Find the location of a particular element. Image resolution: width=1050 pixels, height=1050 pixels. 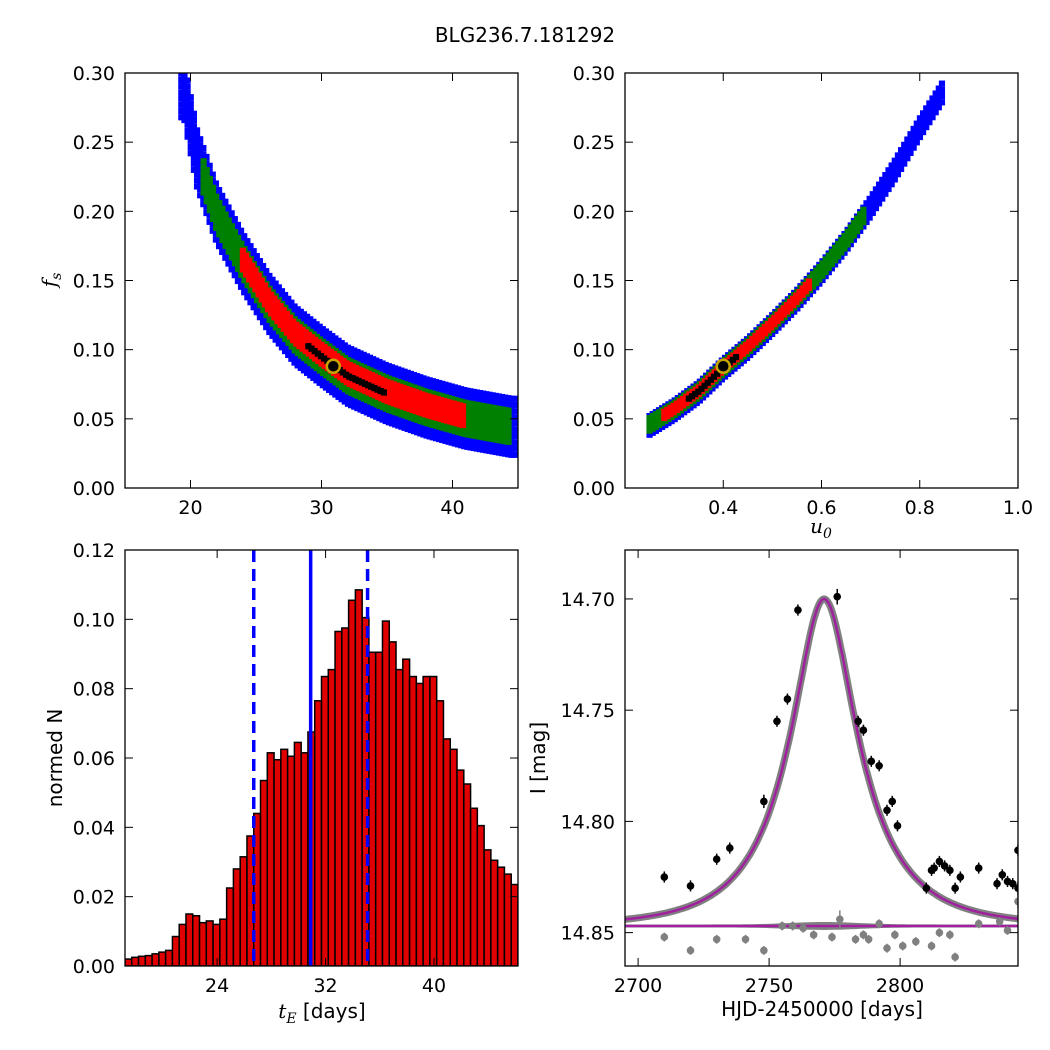

y-tick-label: 0.20 is located at coordinates (594, 212).